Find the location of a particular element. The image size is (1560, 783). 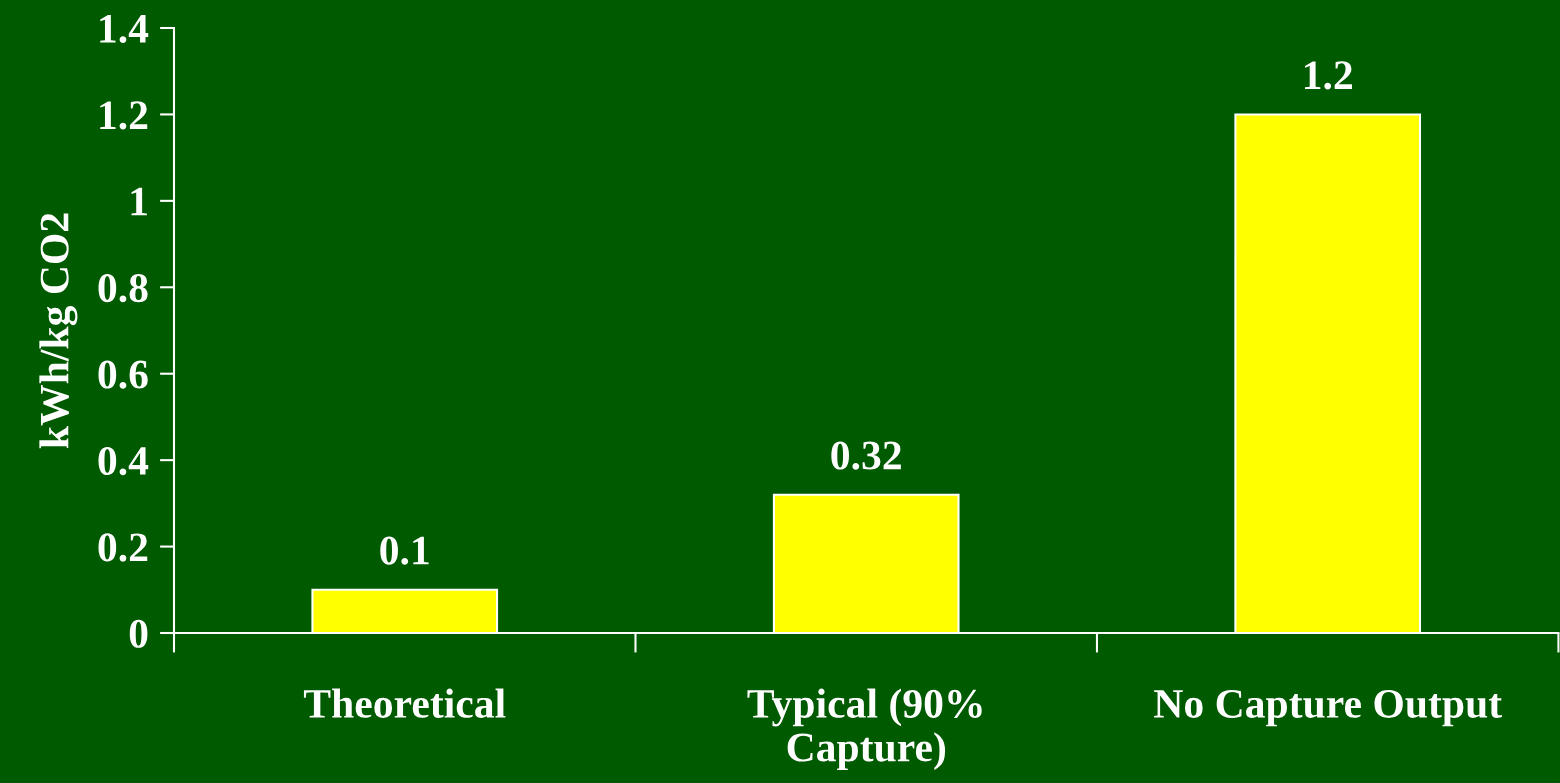

y-tick-label: 0.8 is located at coordinates (123, 288).